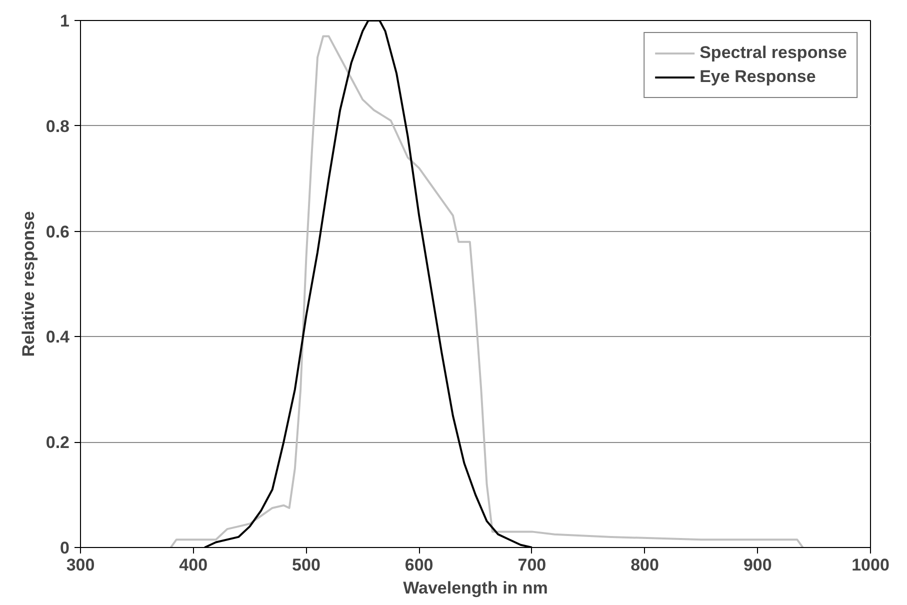 The width and height of the screenshot is (907, 605). What do you see at coordinates (475, 588) in the screenshot?
I see `x-axis-title: Wavelength in nm` at bounding box center [475, 588].